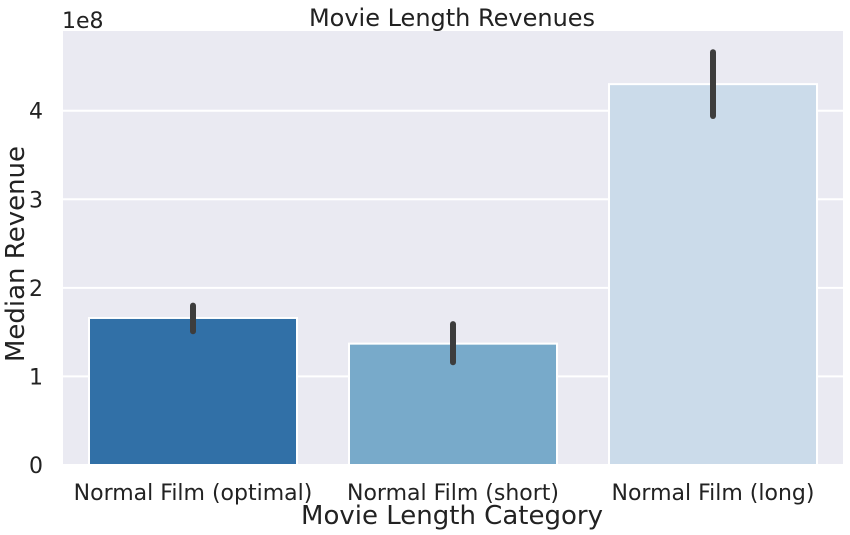 This screenshot has width=850, height=535. Describe the element at coordinates (452, 516) in the screenshot. I see `x-axis-label: Movie Length Category` at that location.